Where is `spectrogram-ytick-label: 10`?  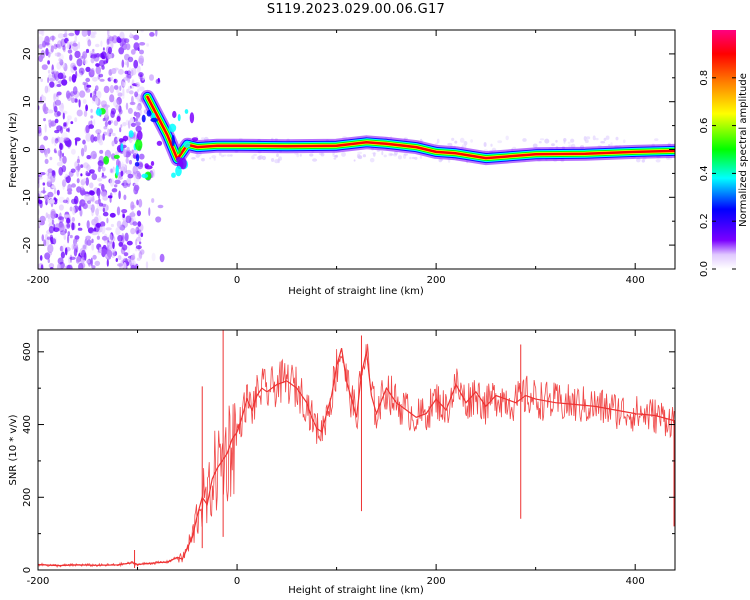 spectrogram-ytick-label: 10 is located at coordinates (27, 101).